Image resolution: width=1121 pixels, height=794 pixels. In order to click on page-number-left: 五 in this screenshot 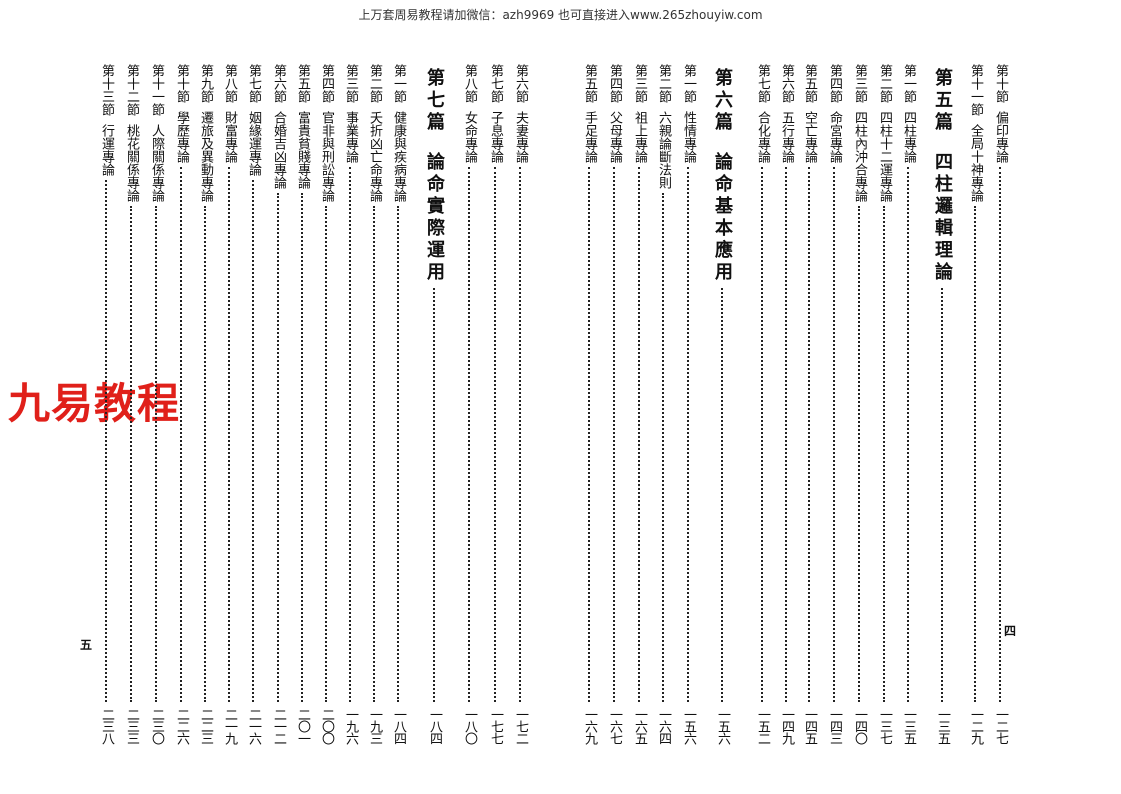, I will do `click(86, 645)`.